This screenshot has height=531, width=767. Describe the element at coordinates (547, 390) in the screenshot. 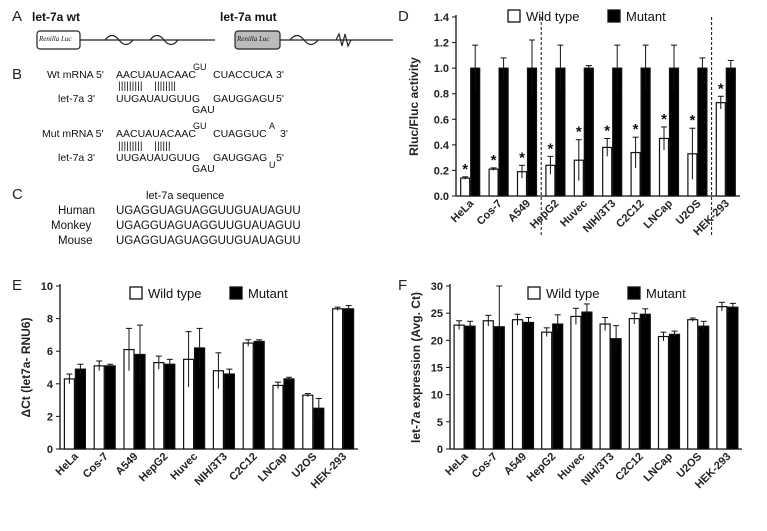

I see `bar-wild-type-hepg2` at that location.